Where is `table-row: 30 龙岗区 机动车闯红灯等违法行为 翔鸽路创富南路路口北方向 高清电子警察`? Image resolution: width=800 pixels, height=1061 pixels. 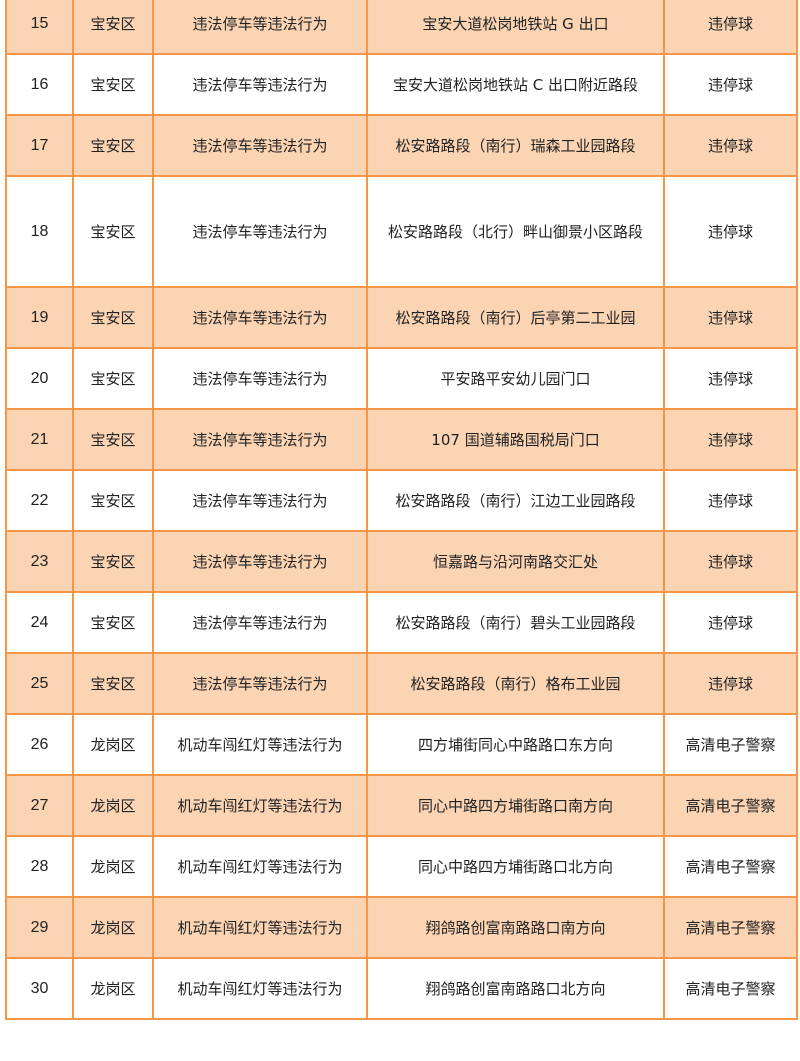
table-row: 30 龙岗区 机动车闯红灯等违法行为 翔鸽路创富南路路口北方向 高清电子警察 is located at coordinates (401, 988).